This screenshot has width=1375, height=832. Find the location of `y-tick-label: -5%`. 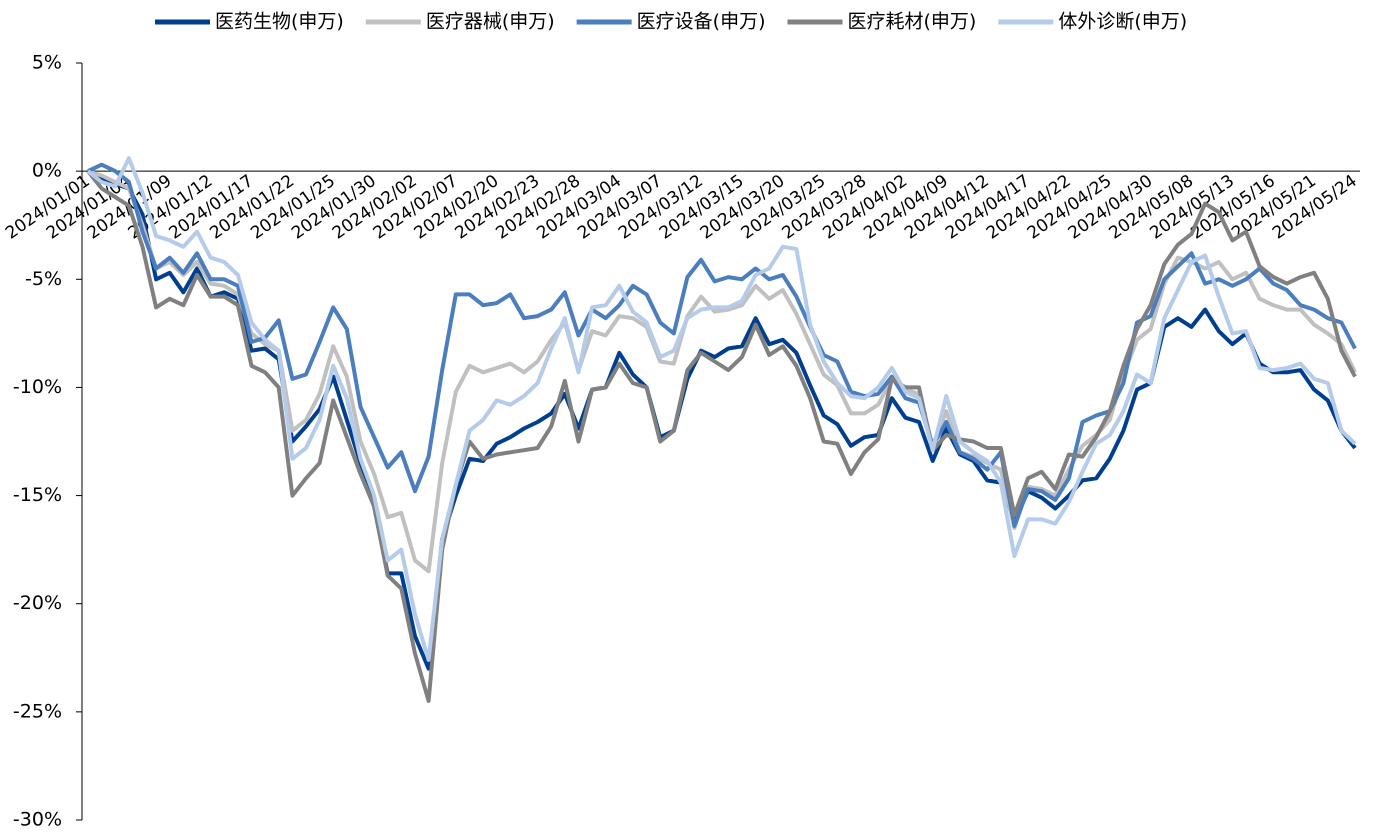

y-tick-label: -5% is located at coordinates (43, 279).